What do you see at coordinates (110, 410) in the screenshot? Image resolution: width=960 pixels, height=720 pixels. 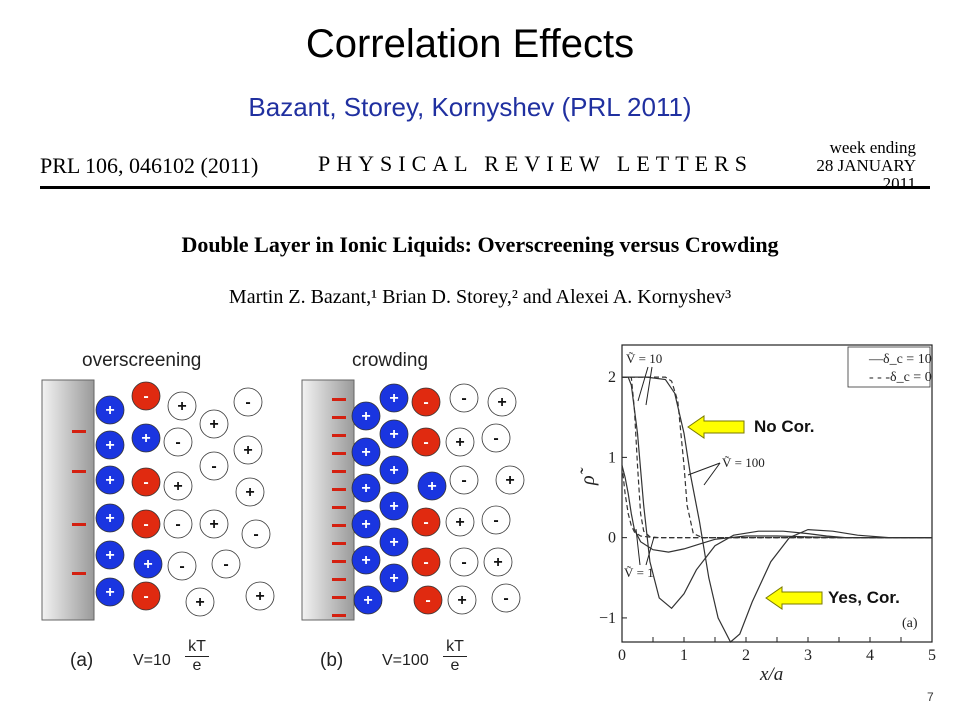 I see `ion-a-0: +` at bounding box center [110, 410].